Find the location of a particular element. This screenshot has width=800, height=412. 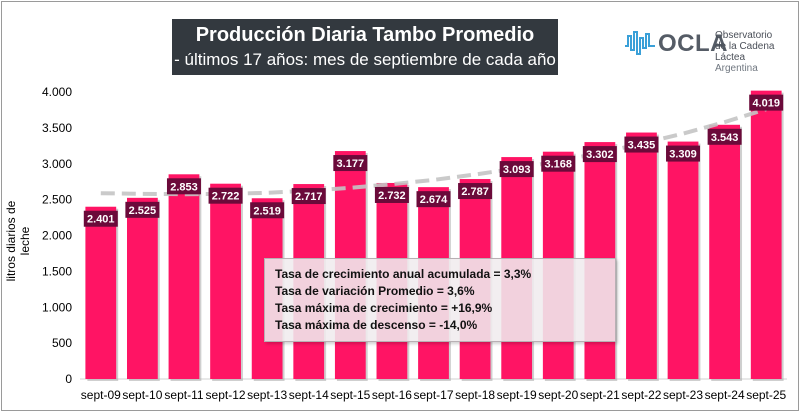

logo-word: OCLA is located at coordinates (693, 43).